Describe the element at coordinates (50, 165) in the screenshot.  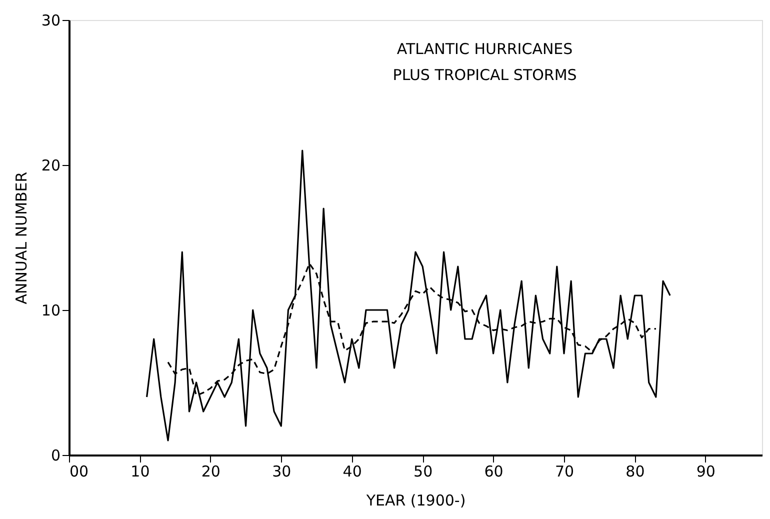
I see `y-tick-label: 20` at that location.